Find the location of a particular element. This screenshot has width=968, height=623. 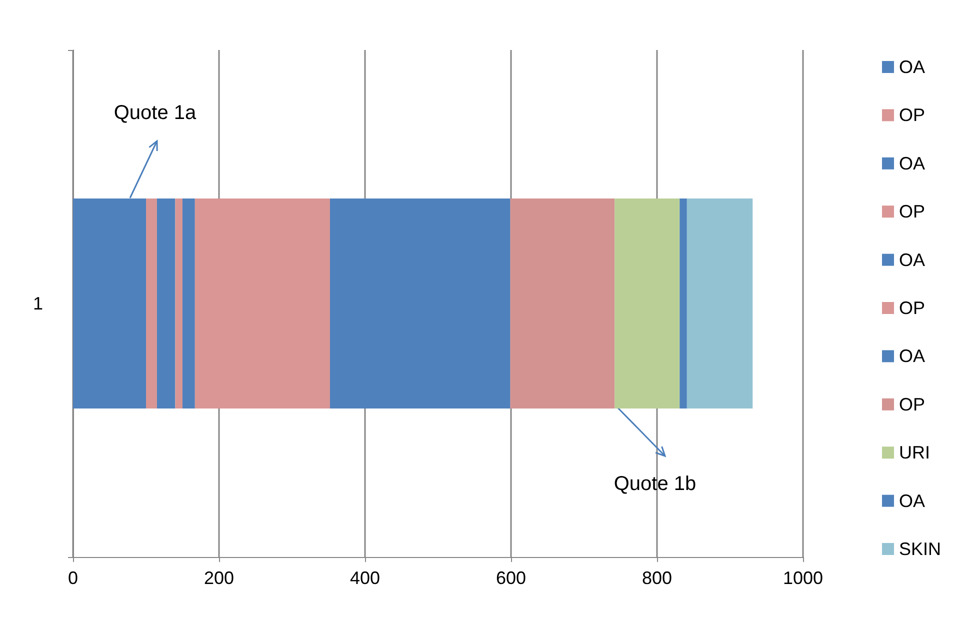

x-tick-label: 600 is located at coordinates (511, 578).